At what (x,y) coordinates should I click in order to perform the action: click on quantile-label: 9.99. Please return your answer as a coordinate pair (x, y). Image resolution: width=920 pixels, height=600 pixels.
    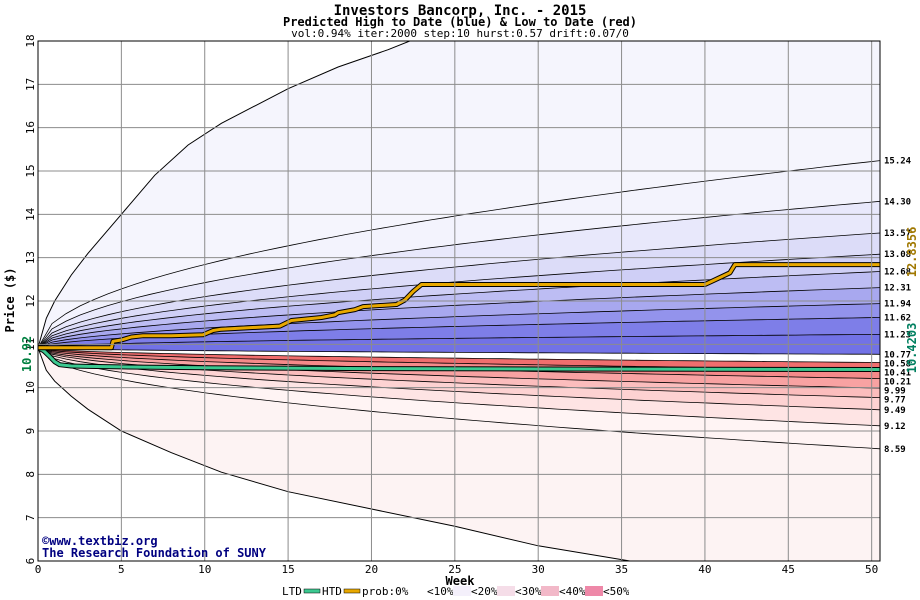
    Looking at the image, I should click on (895, 391).